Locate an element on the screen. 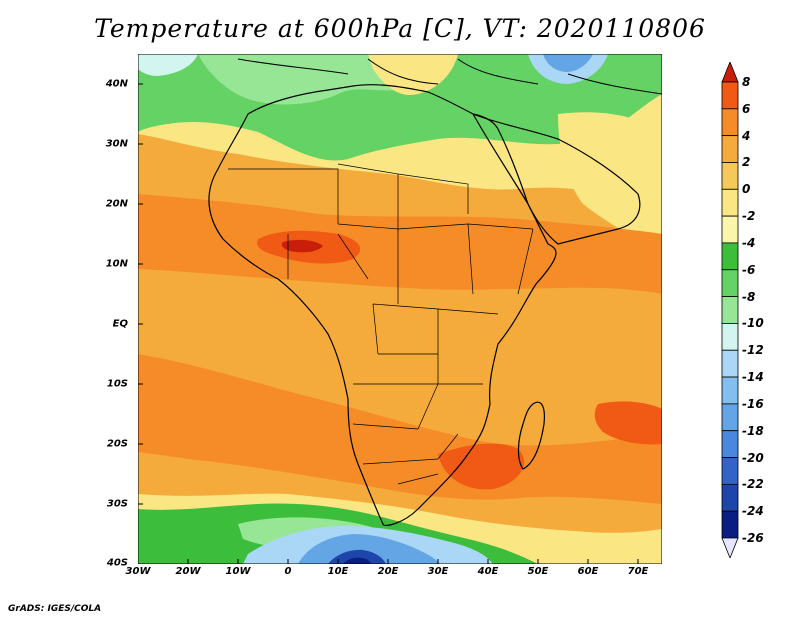  credit-text: GrADS: IGES/COLA is located at coordinates (55, 609).